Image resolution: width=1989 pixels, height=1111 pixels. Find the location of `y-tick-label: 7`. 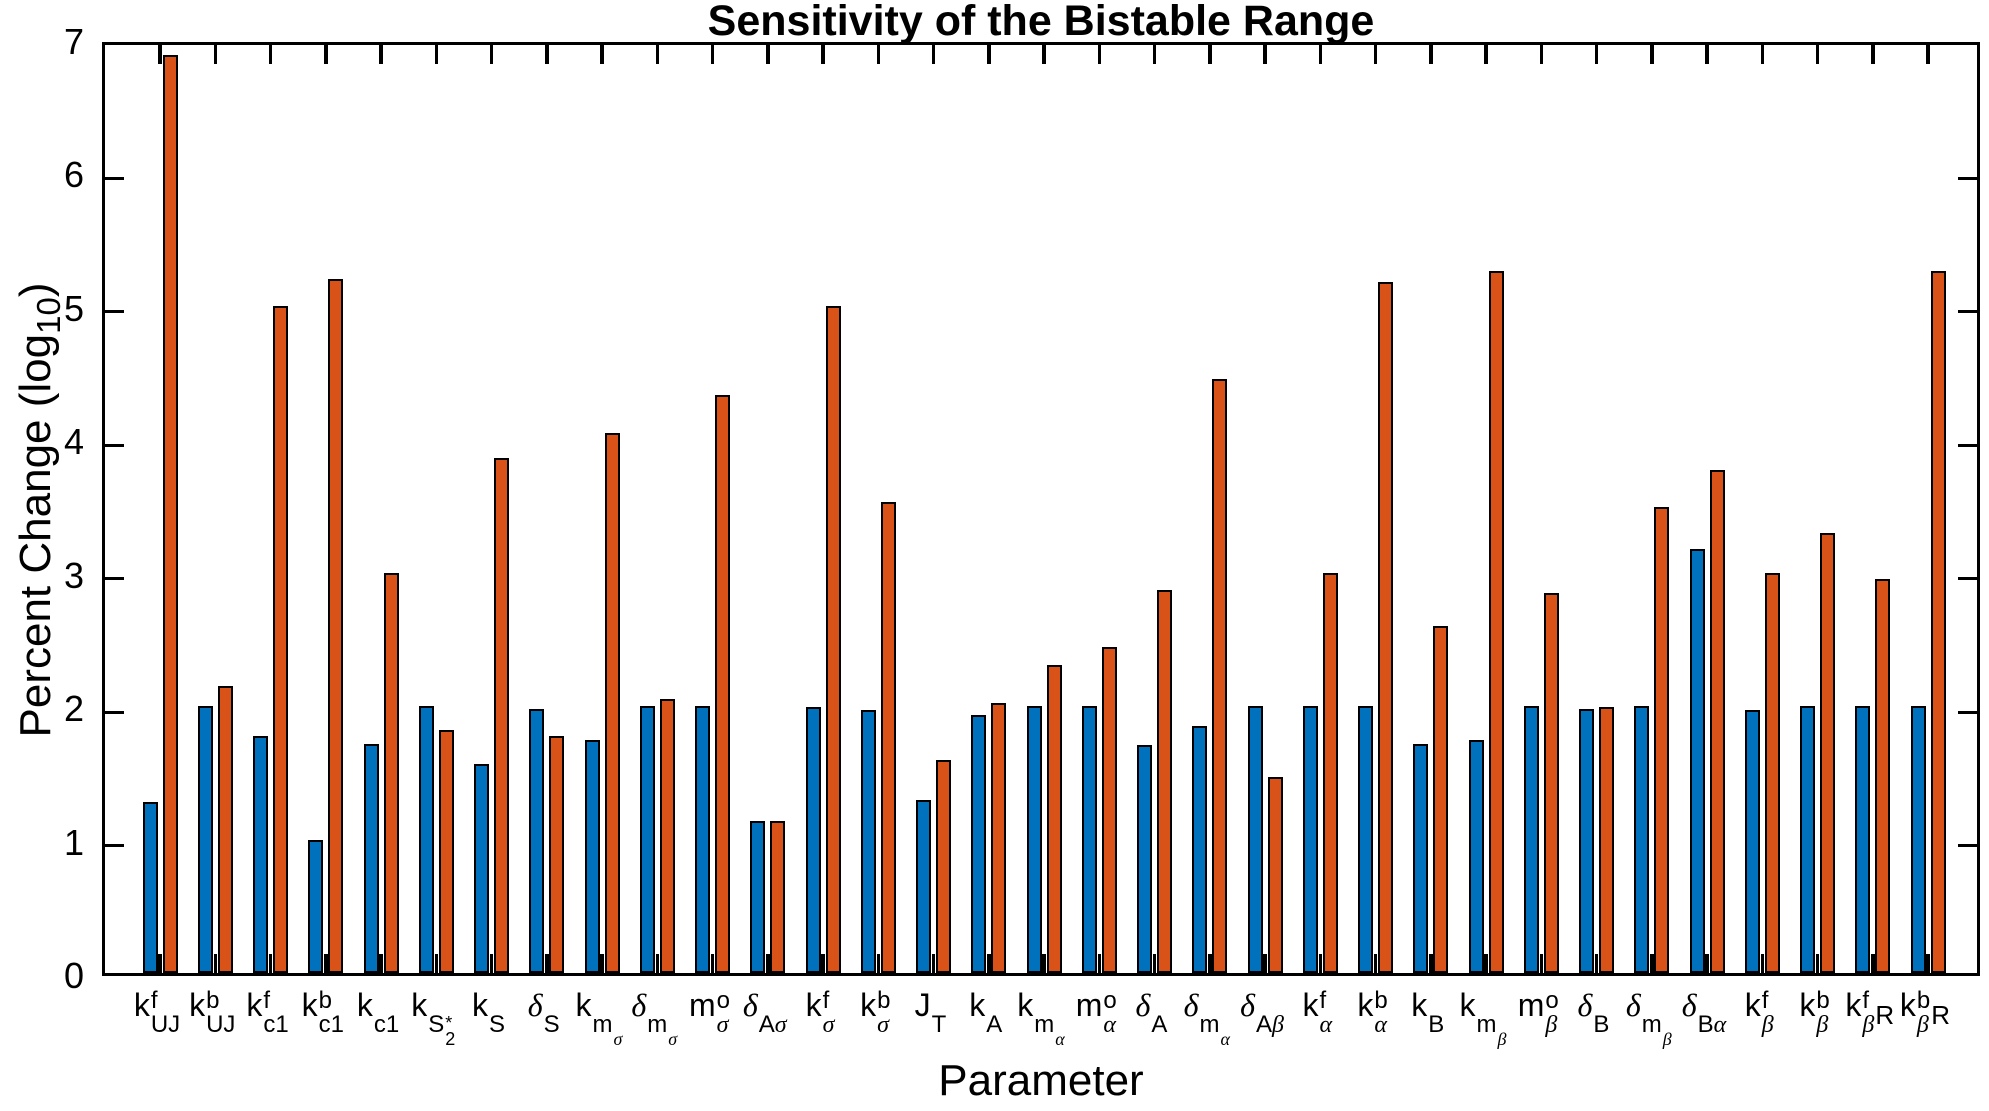

y-tick-label: 7 is located at coordinates (73, 41).